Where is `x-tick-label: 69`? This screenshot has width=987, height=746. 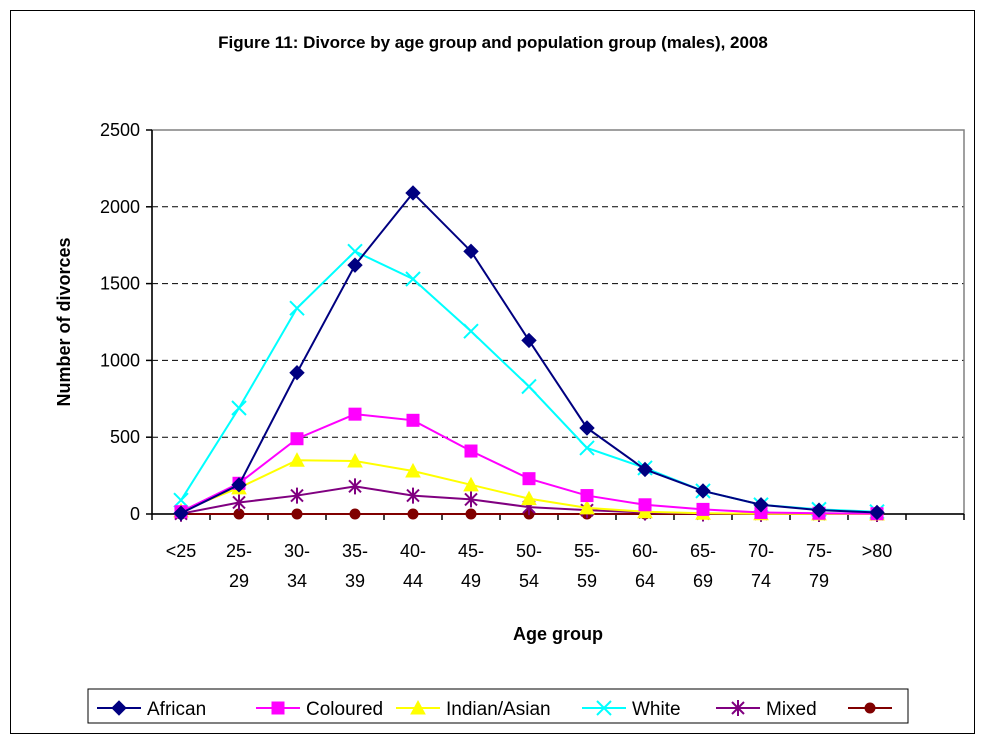 x-tick-label: 69 is located at coordinates (703, 581).